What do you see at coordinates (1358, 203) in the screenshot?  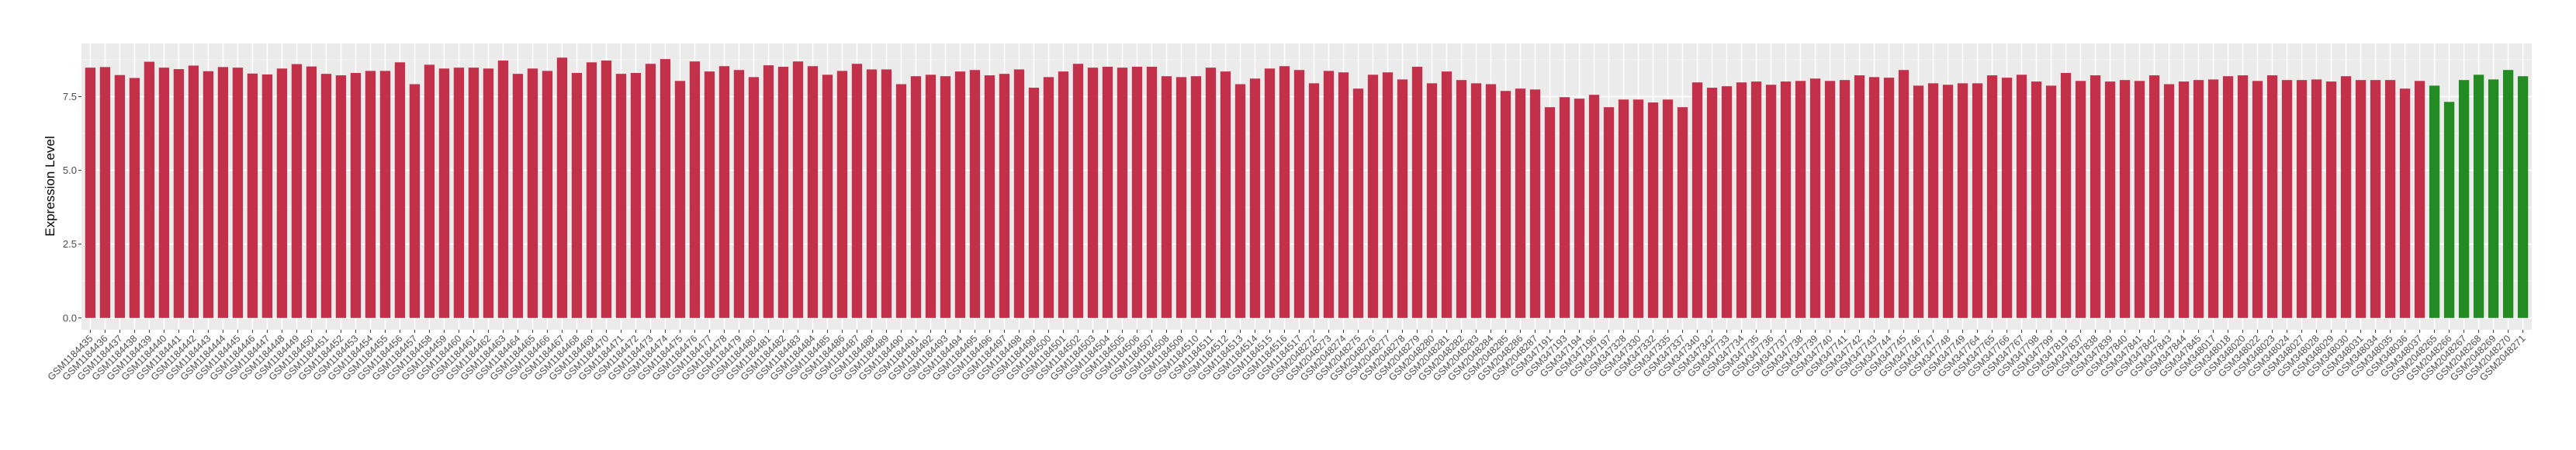 I see `bar-GSM2048275` at bounding box center [1358, 203].